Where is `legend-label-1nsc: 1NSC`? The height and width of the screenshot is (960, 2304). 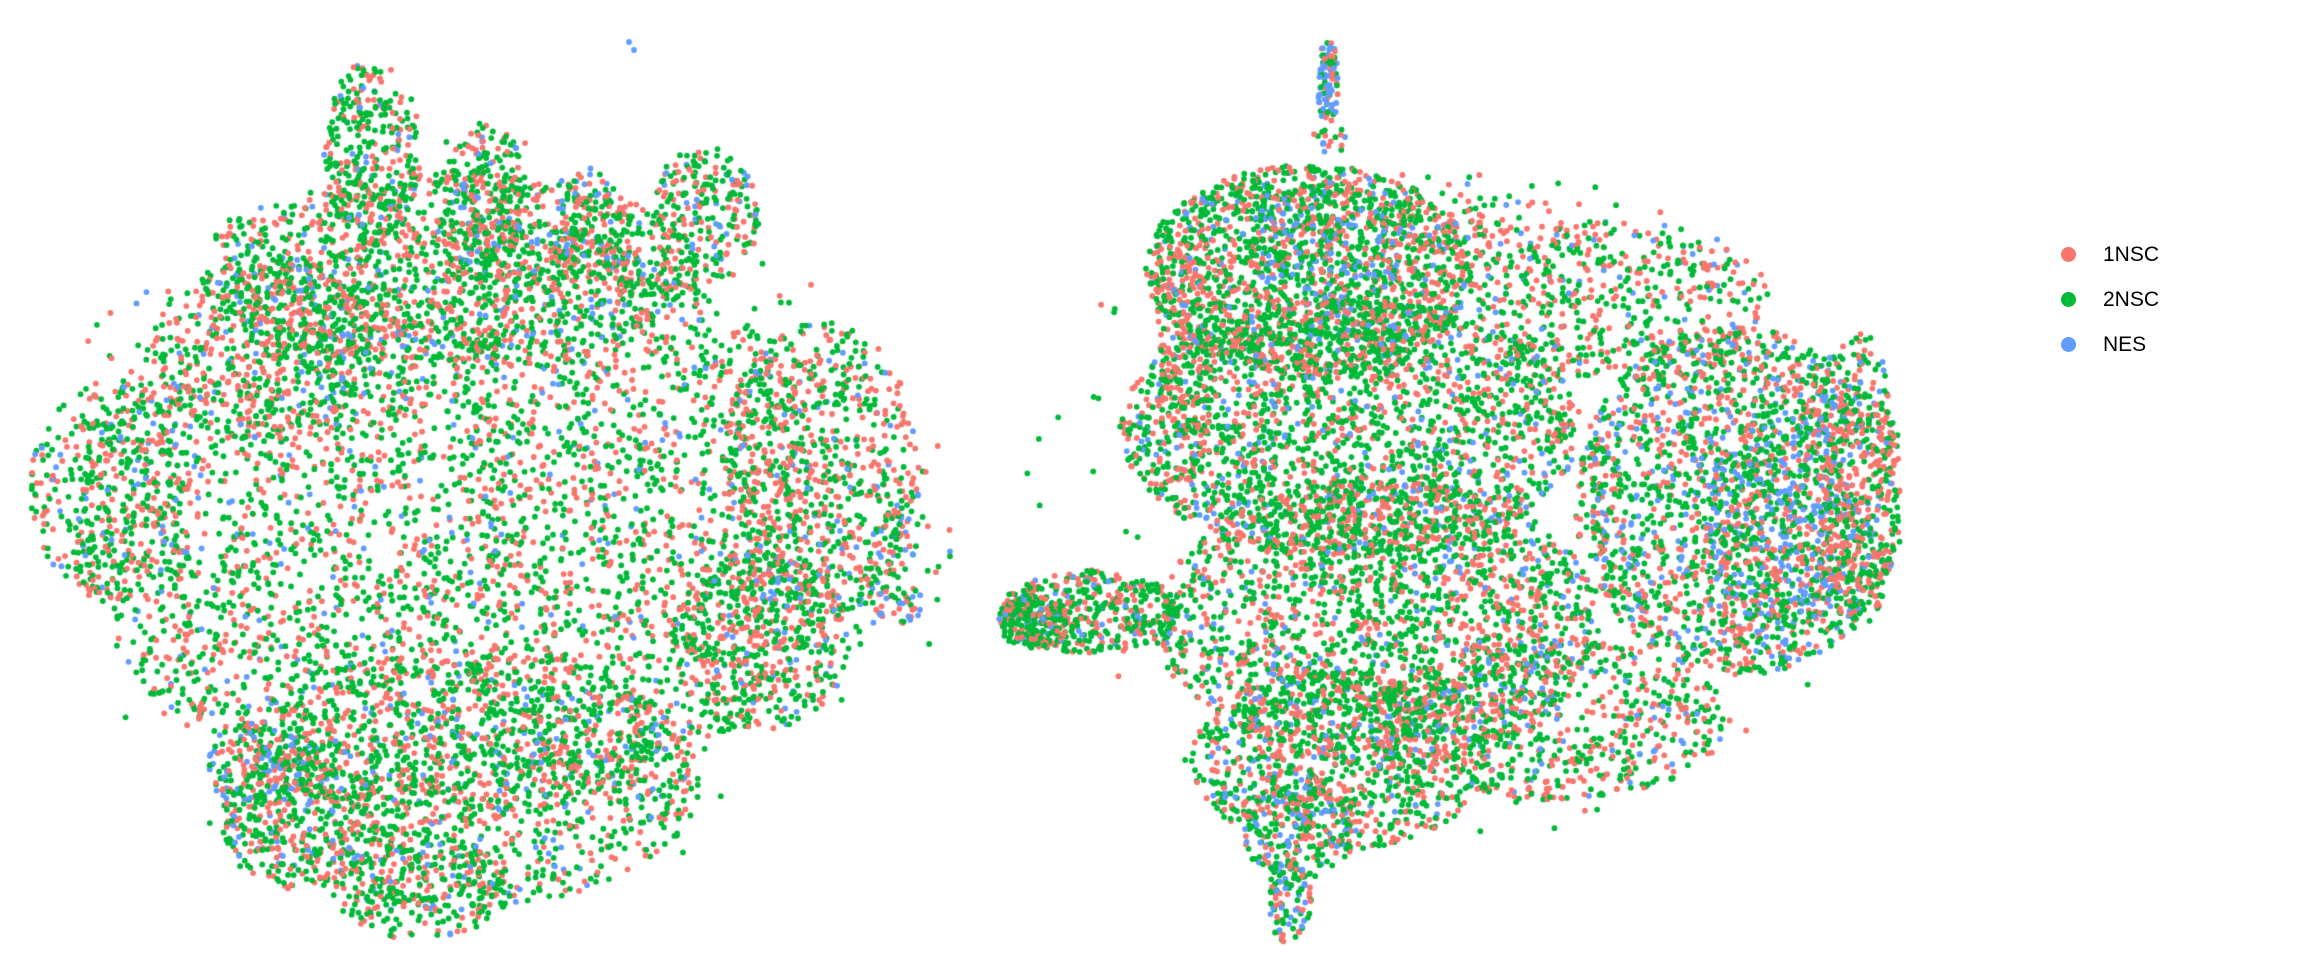 legend-label-1nsc: 1NSC is located at coordinates (2131, 254).